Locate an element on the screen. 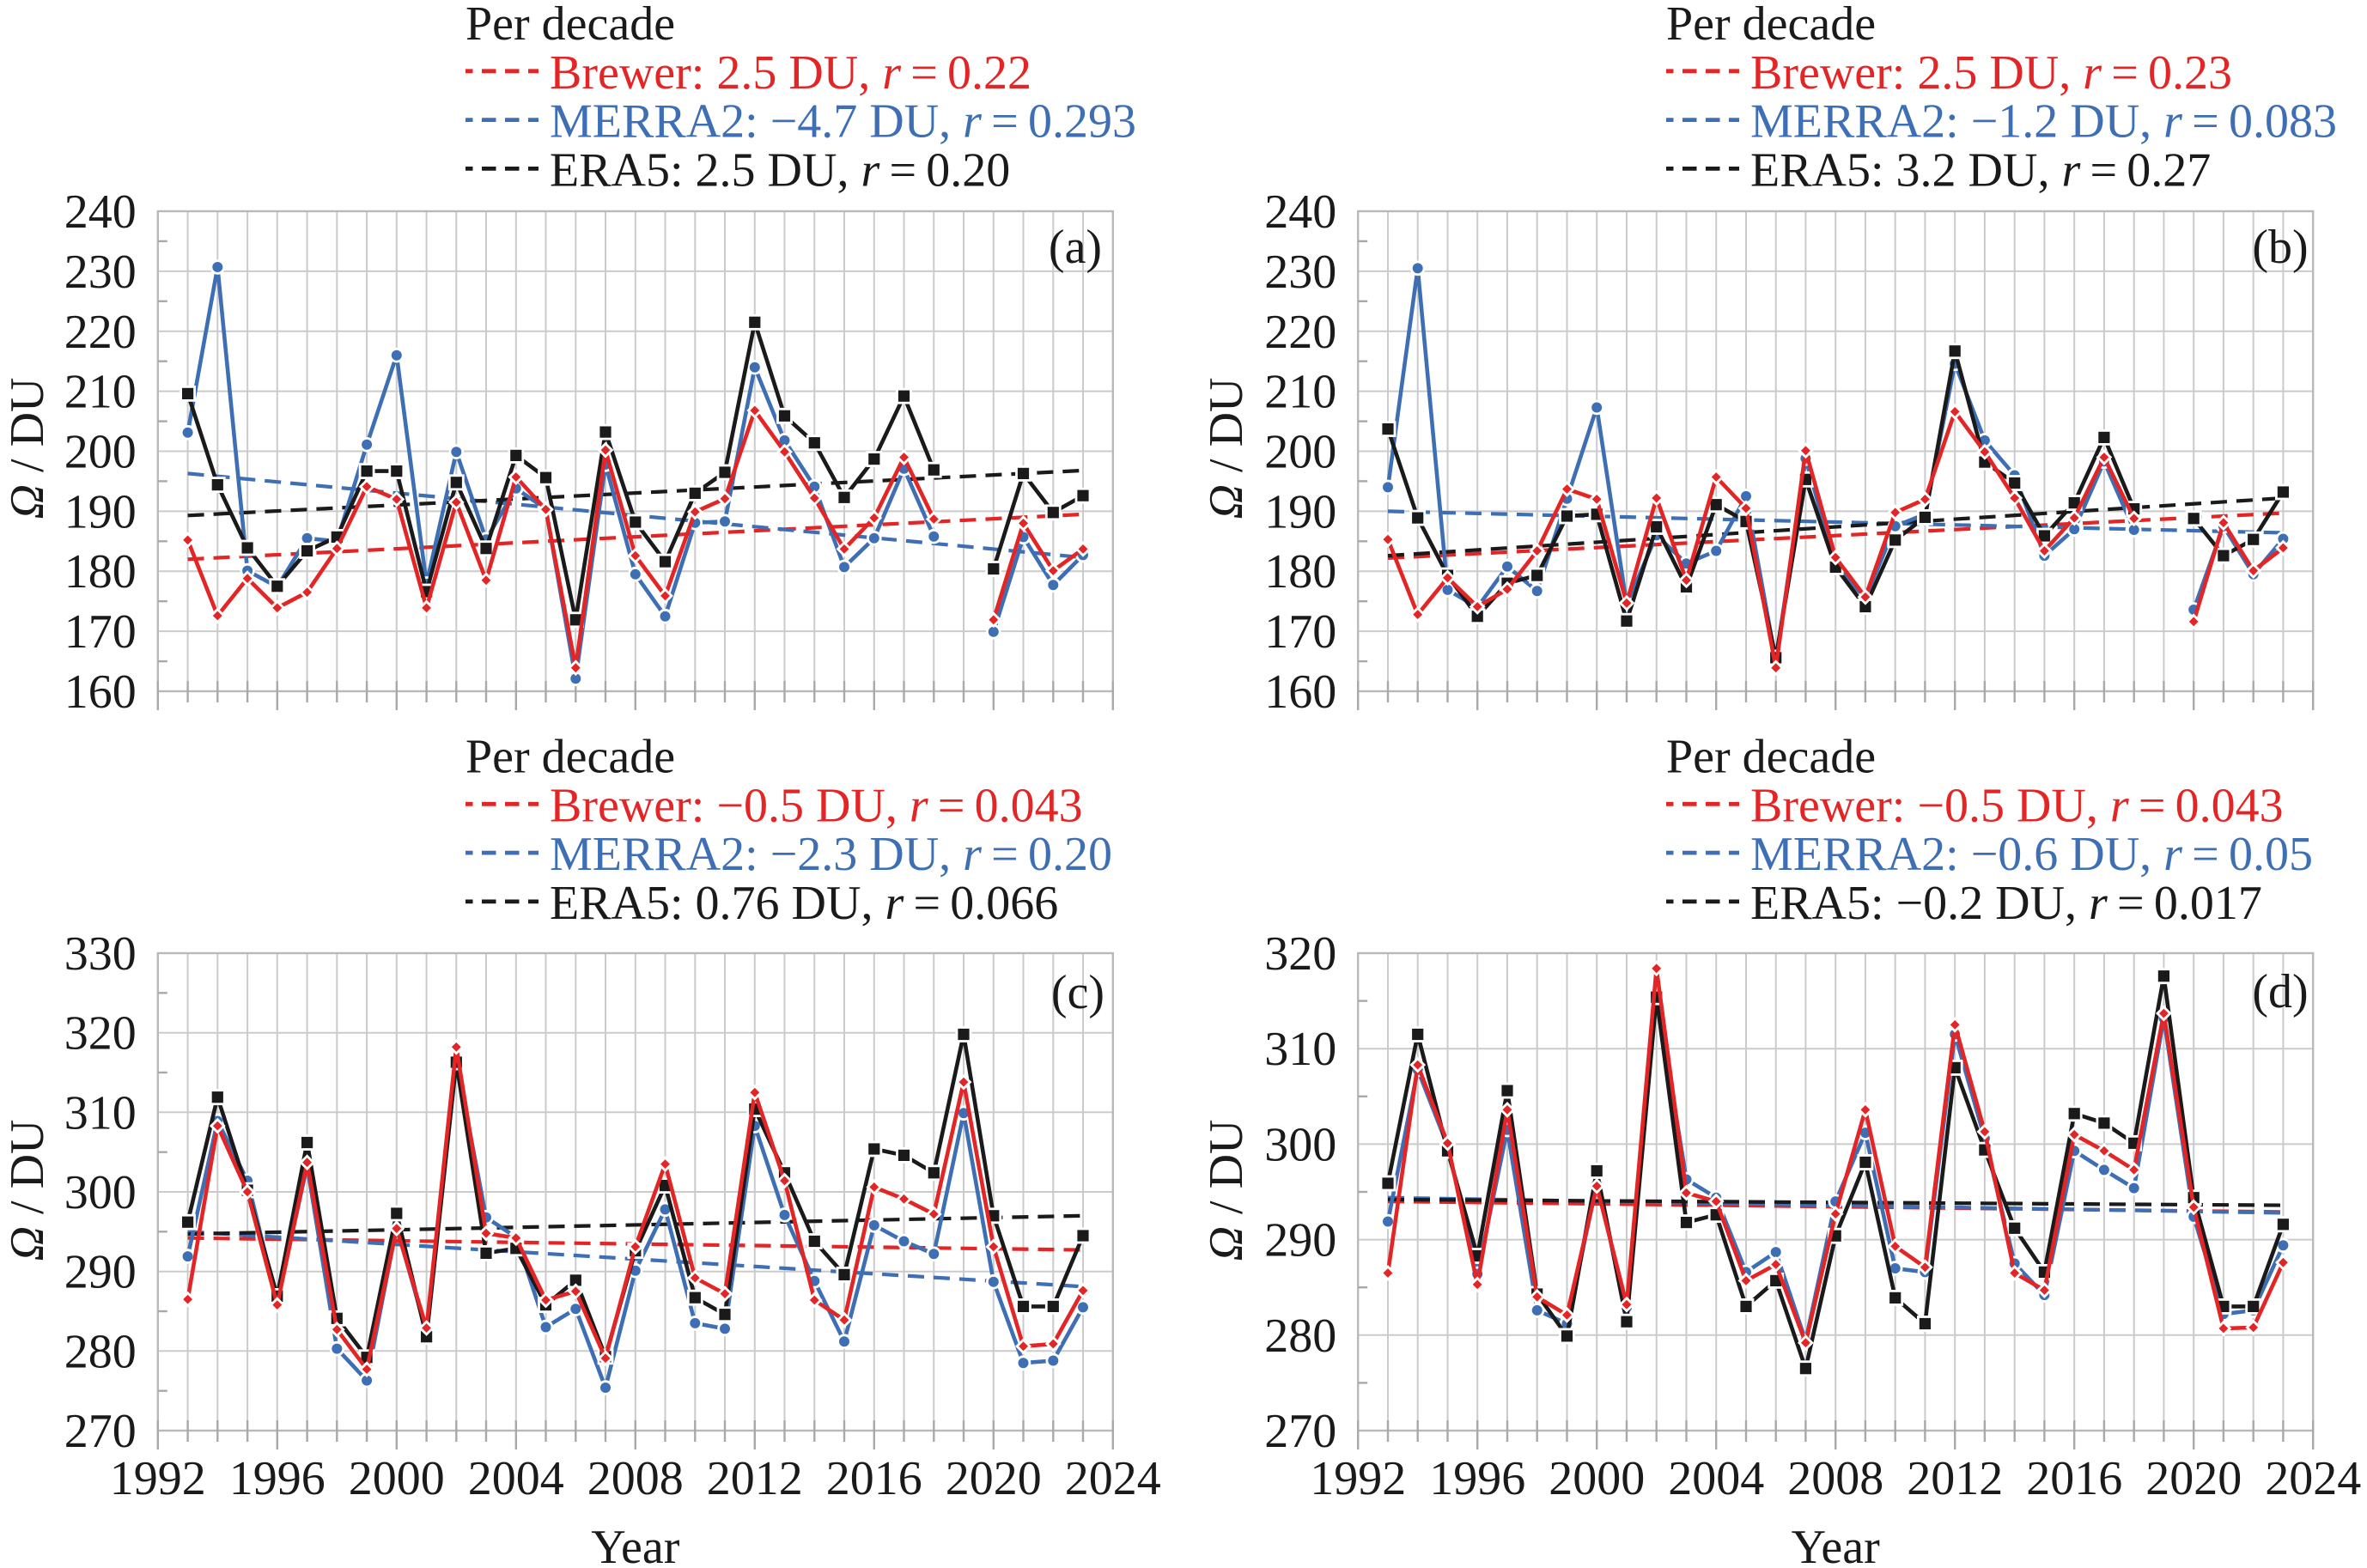 This screenshot has height=1568, width=2367. svg-text: ERA5: −0.2 DU, r = 0.017 is located at coordinates (2006, 903).